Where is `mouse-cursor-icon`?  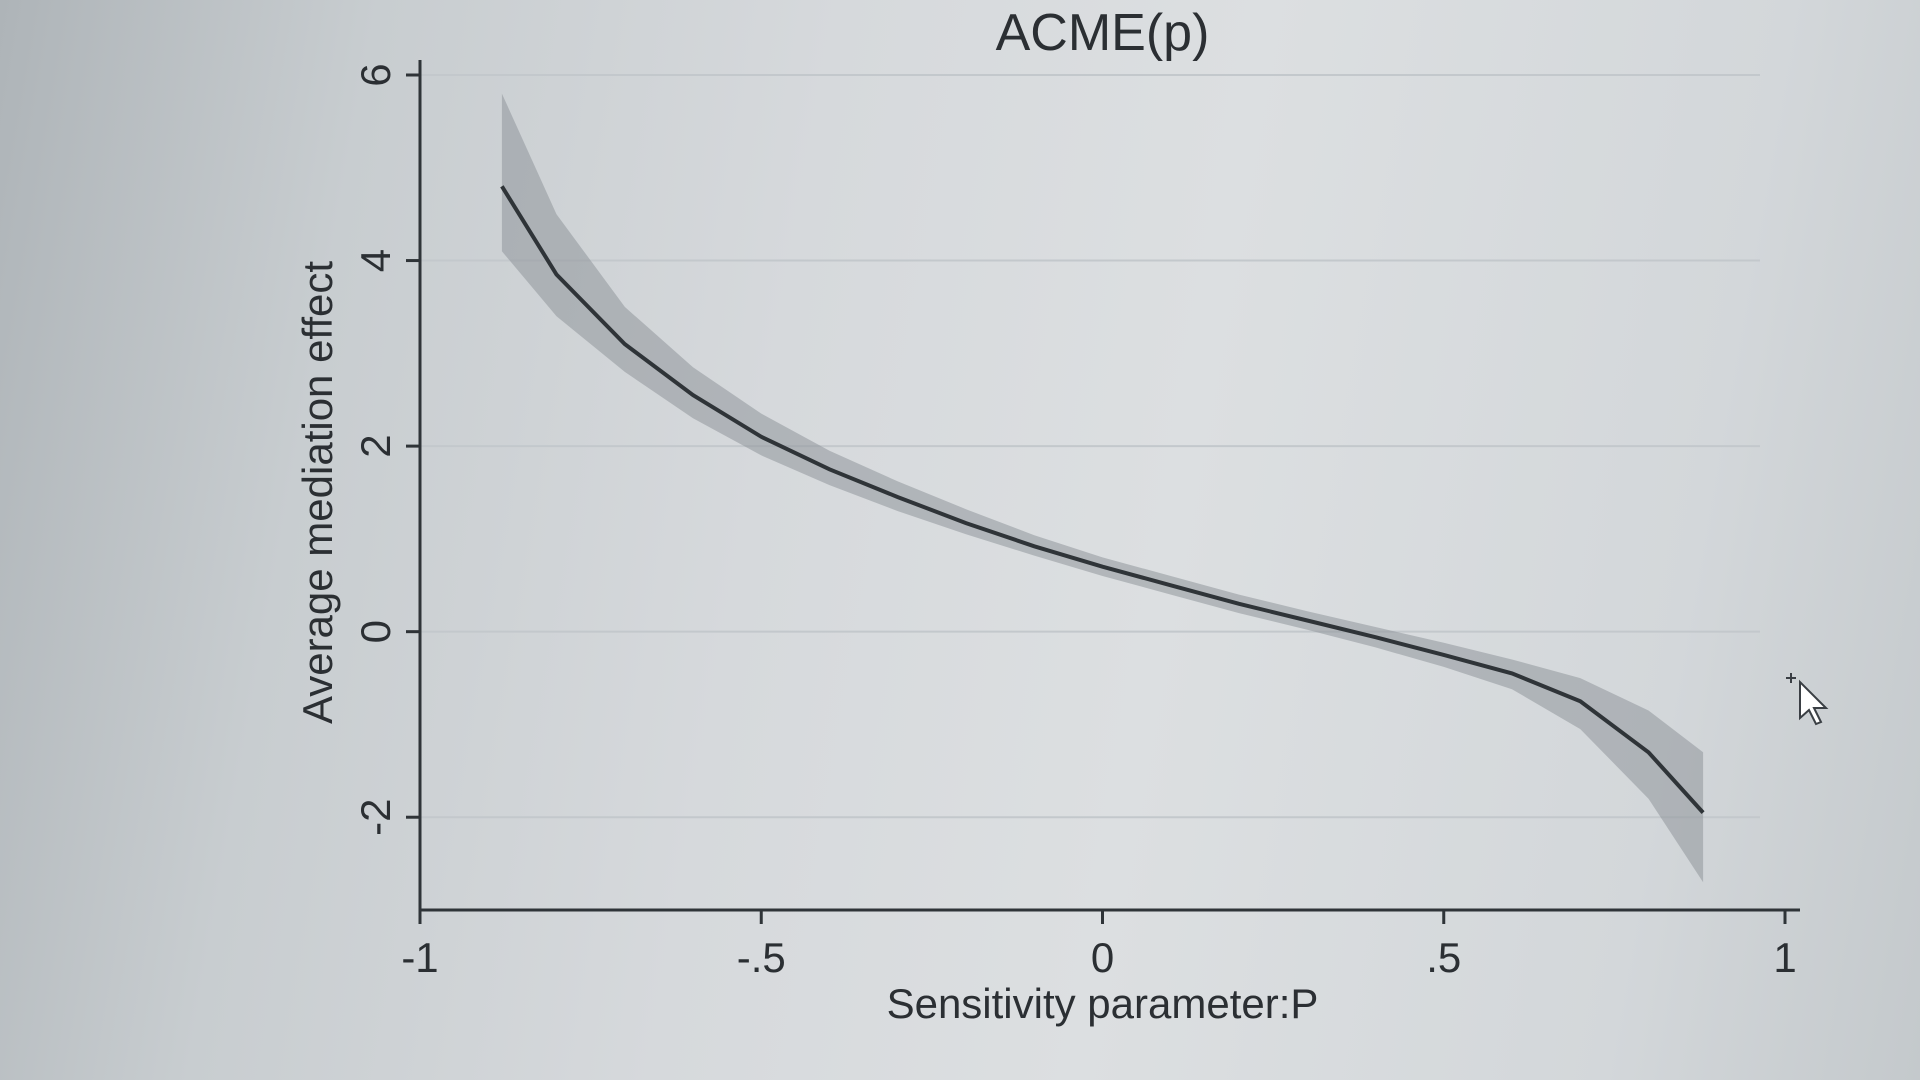
mouse-cursor-icon is located at coordinates (1807, 699).